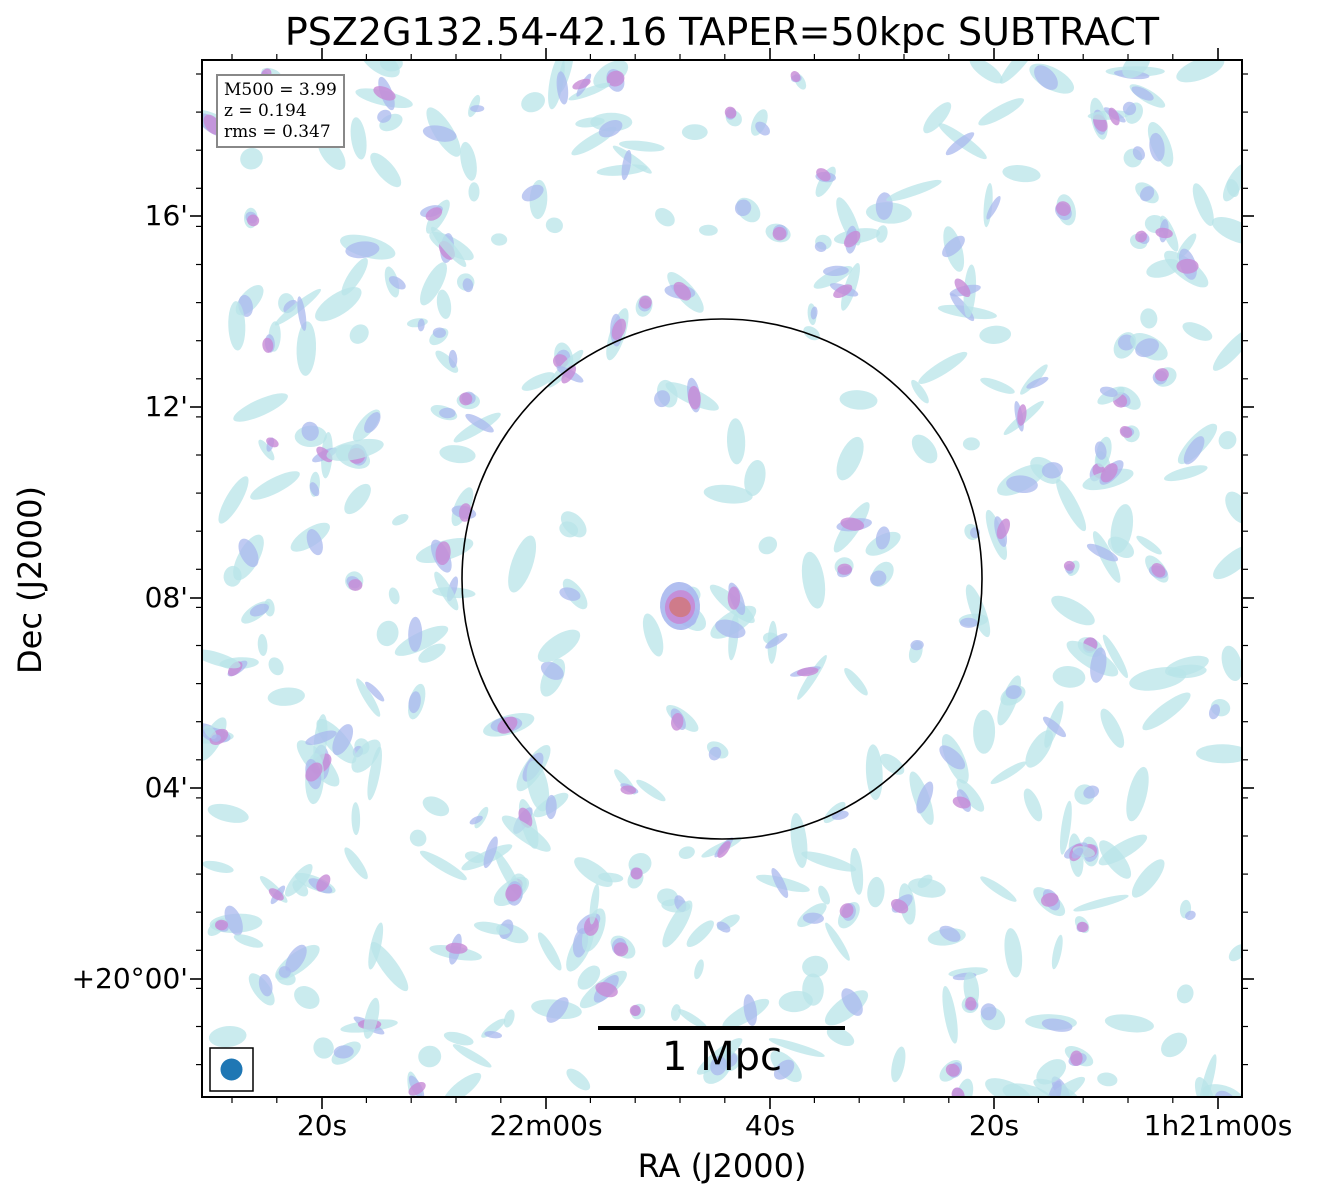 The height and width of the screenshot is (1200, 1321). What do you see at coordinates (166, 215) in the screenshot?
I see `y-tick-label: 16'` at bounding box center [166, 215].